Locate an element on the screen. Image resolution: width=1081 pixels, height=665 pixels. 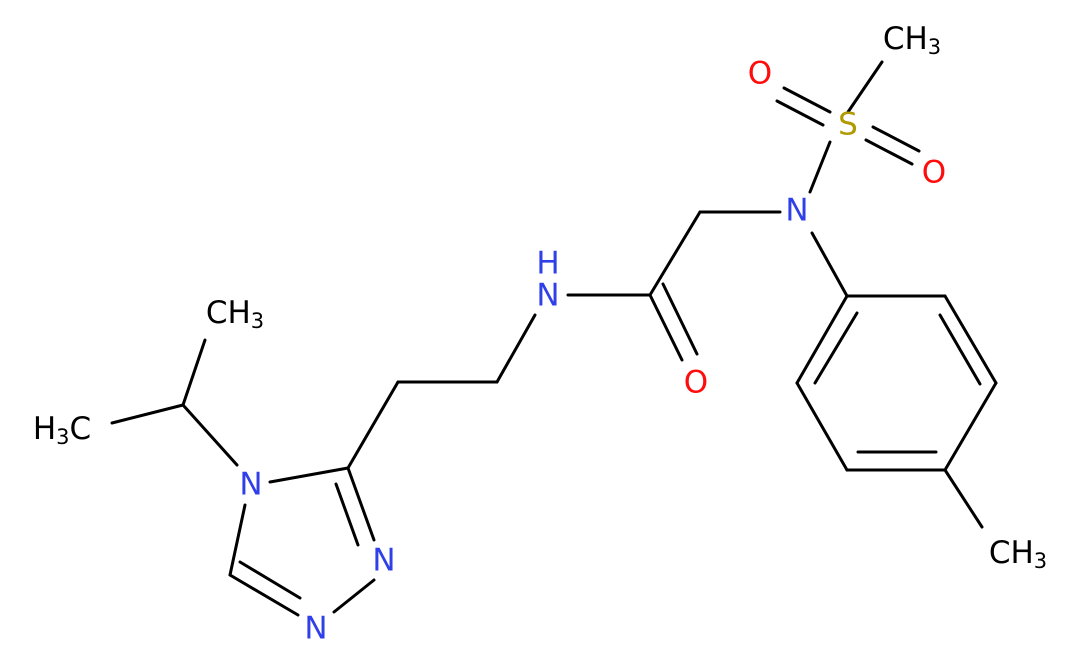
atom-label: H3C is located at coordinates (62, 430).